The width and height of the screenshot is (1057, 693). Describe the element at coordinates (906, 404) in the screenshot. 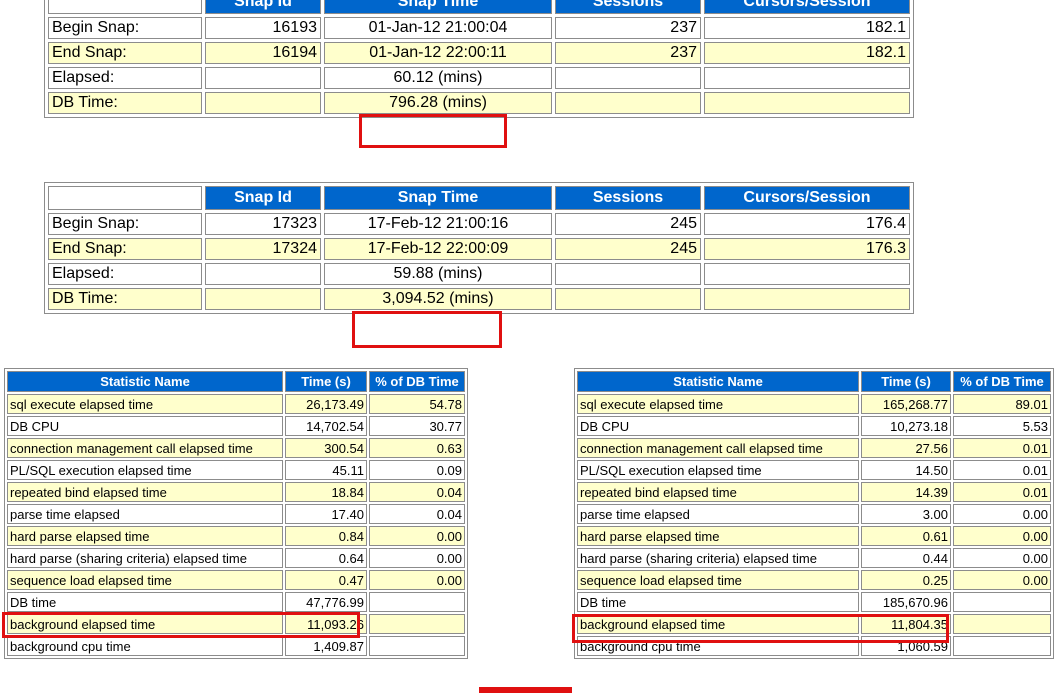

I see `time-cell: 165,268.77` at that location.